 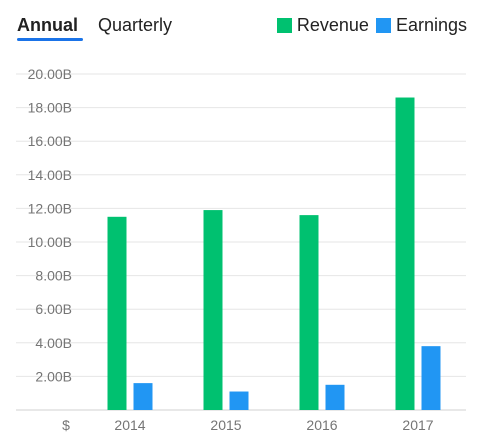 I want to click on y-tick-label: 2.00B, so click(x=53, y=376).